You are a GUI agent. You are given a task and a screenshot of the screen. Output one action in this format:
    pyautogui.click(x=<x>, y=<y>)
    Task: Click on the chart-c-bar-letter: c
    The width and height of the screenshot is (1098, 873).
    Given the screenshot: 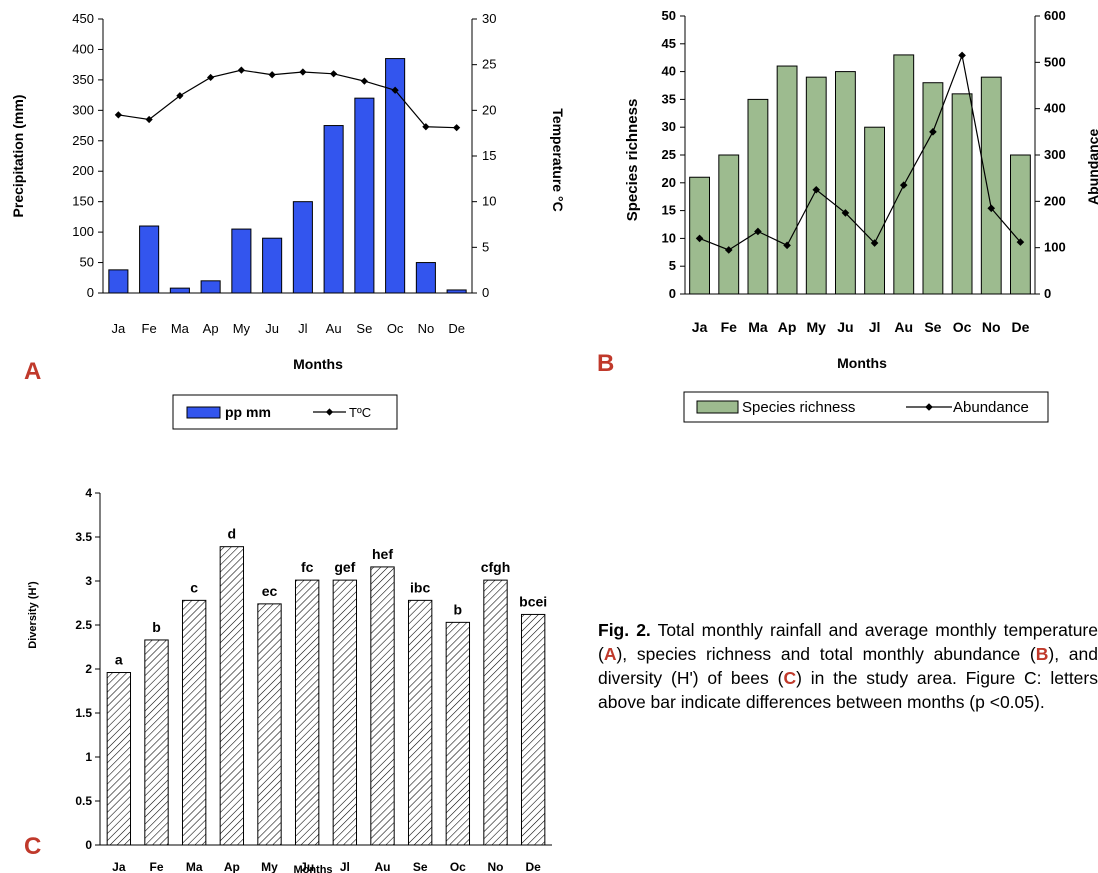 What is the action you would take?
    pyautogui.click(x=194, y=587)
    